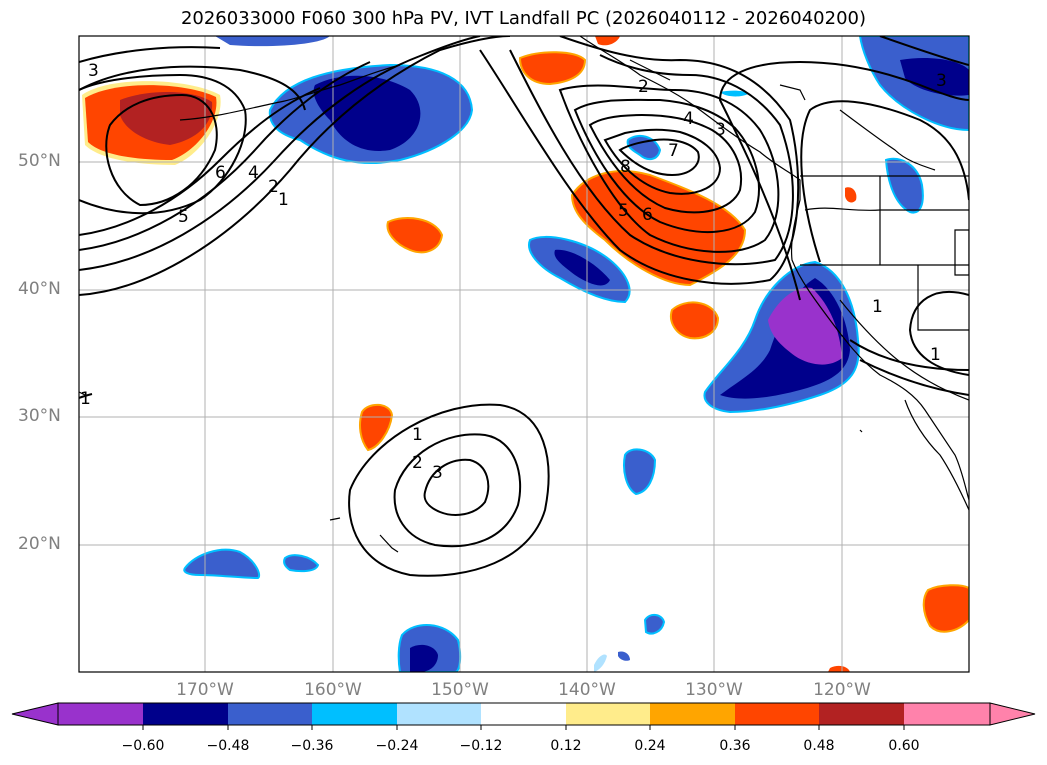 This screenshot has height=765, width=1047. What do you see at coordinates (625, 167) in the screenshot?
I see `contour-label: 8` at bounding box center [625, 167].